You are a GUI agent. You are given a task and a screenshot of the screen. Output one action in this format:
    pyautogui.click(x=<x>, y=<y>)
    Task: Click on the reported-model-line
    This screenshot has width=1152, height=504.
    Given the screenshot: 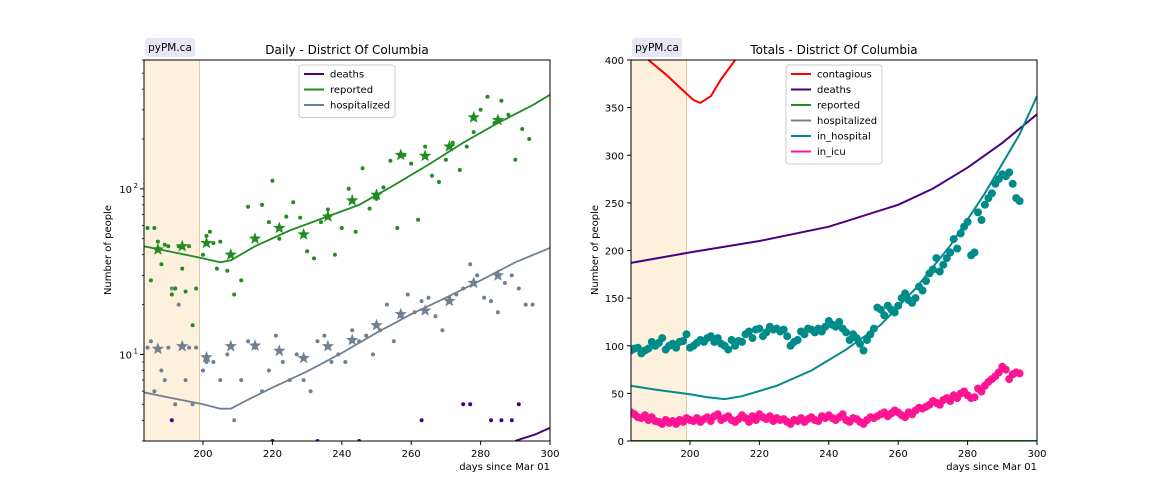 What is the action you would take?
    pyautogui.click(x=347, y=179)
    